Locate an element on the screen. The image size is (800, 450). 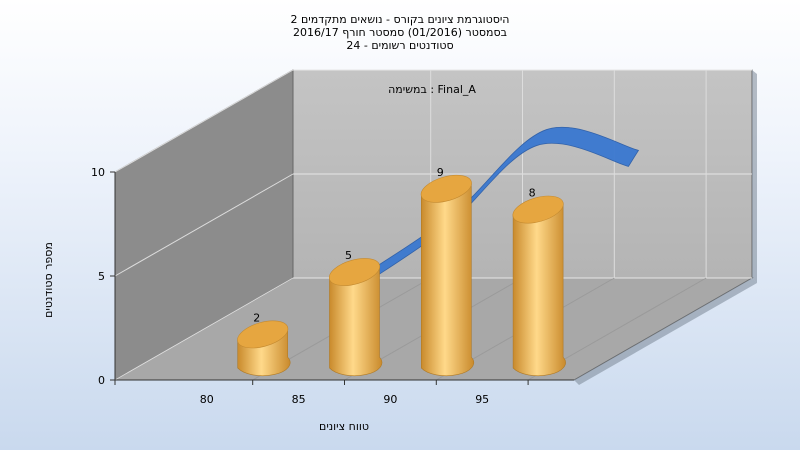
chart-wall-shadow is located at coordinates (754, 176).